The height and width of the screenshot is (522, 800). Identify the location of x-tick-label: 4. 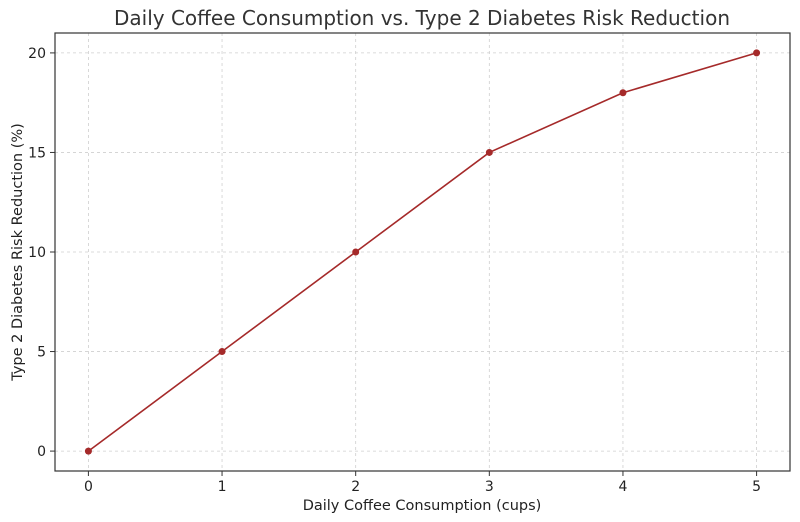
(622, 487).